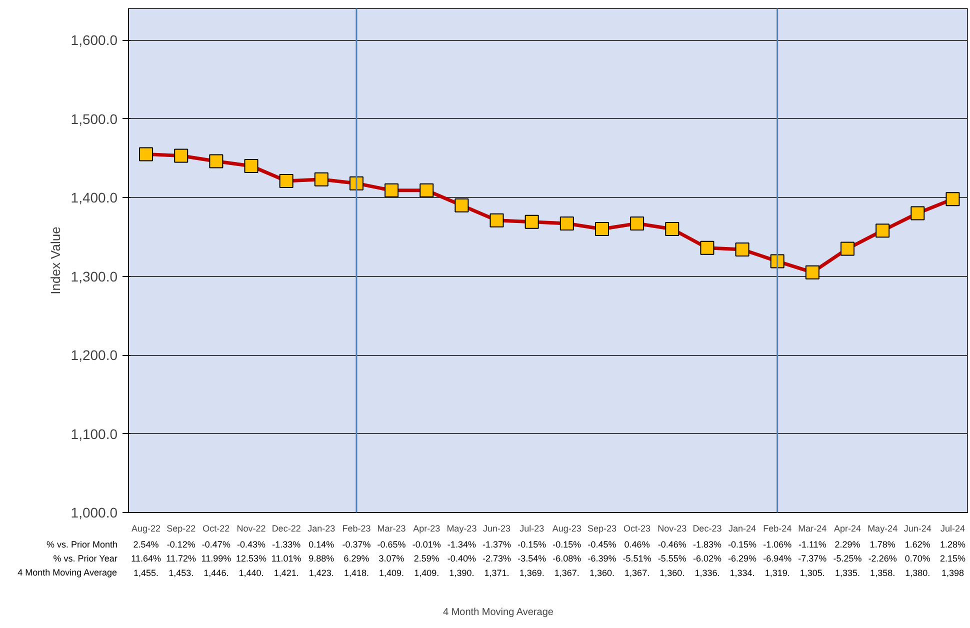  What do you see at coordinates (777, 545) in the screenshot?
I see `text: -1.06%` at bounding box center [777, 545].